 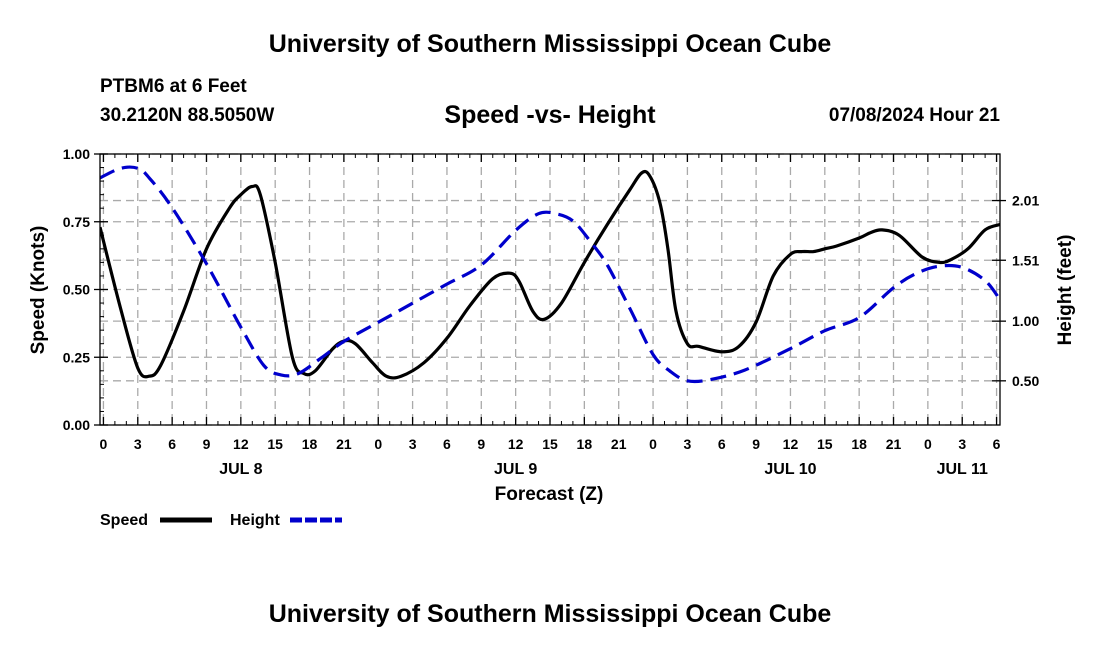 What do you see at coordinates (1025, 201) in the screenshot?
I see `y2-tick-label: 2.01` at bounding box center [1025, 201].